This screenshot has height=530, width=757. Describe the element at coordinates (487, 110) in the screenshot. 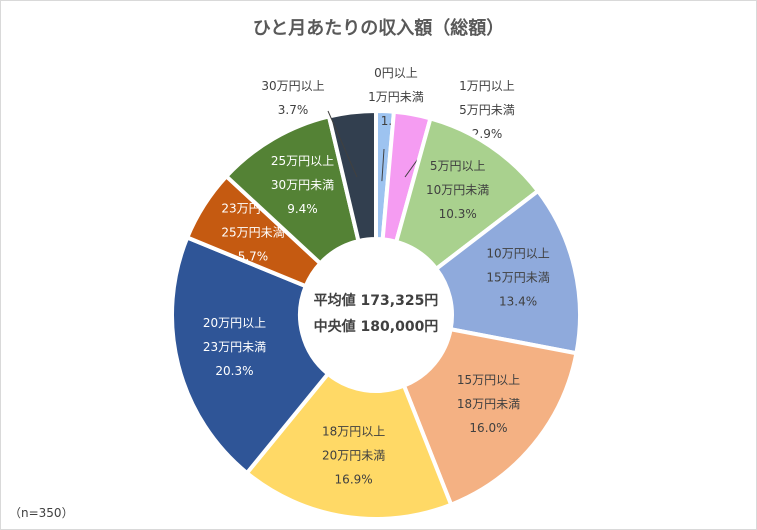

I see `slice-label-1: 1万円以上 5万円未満 2.9%` at that location.